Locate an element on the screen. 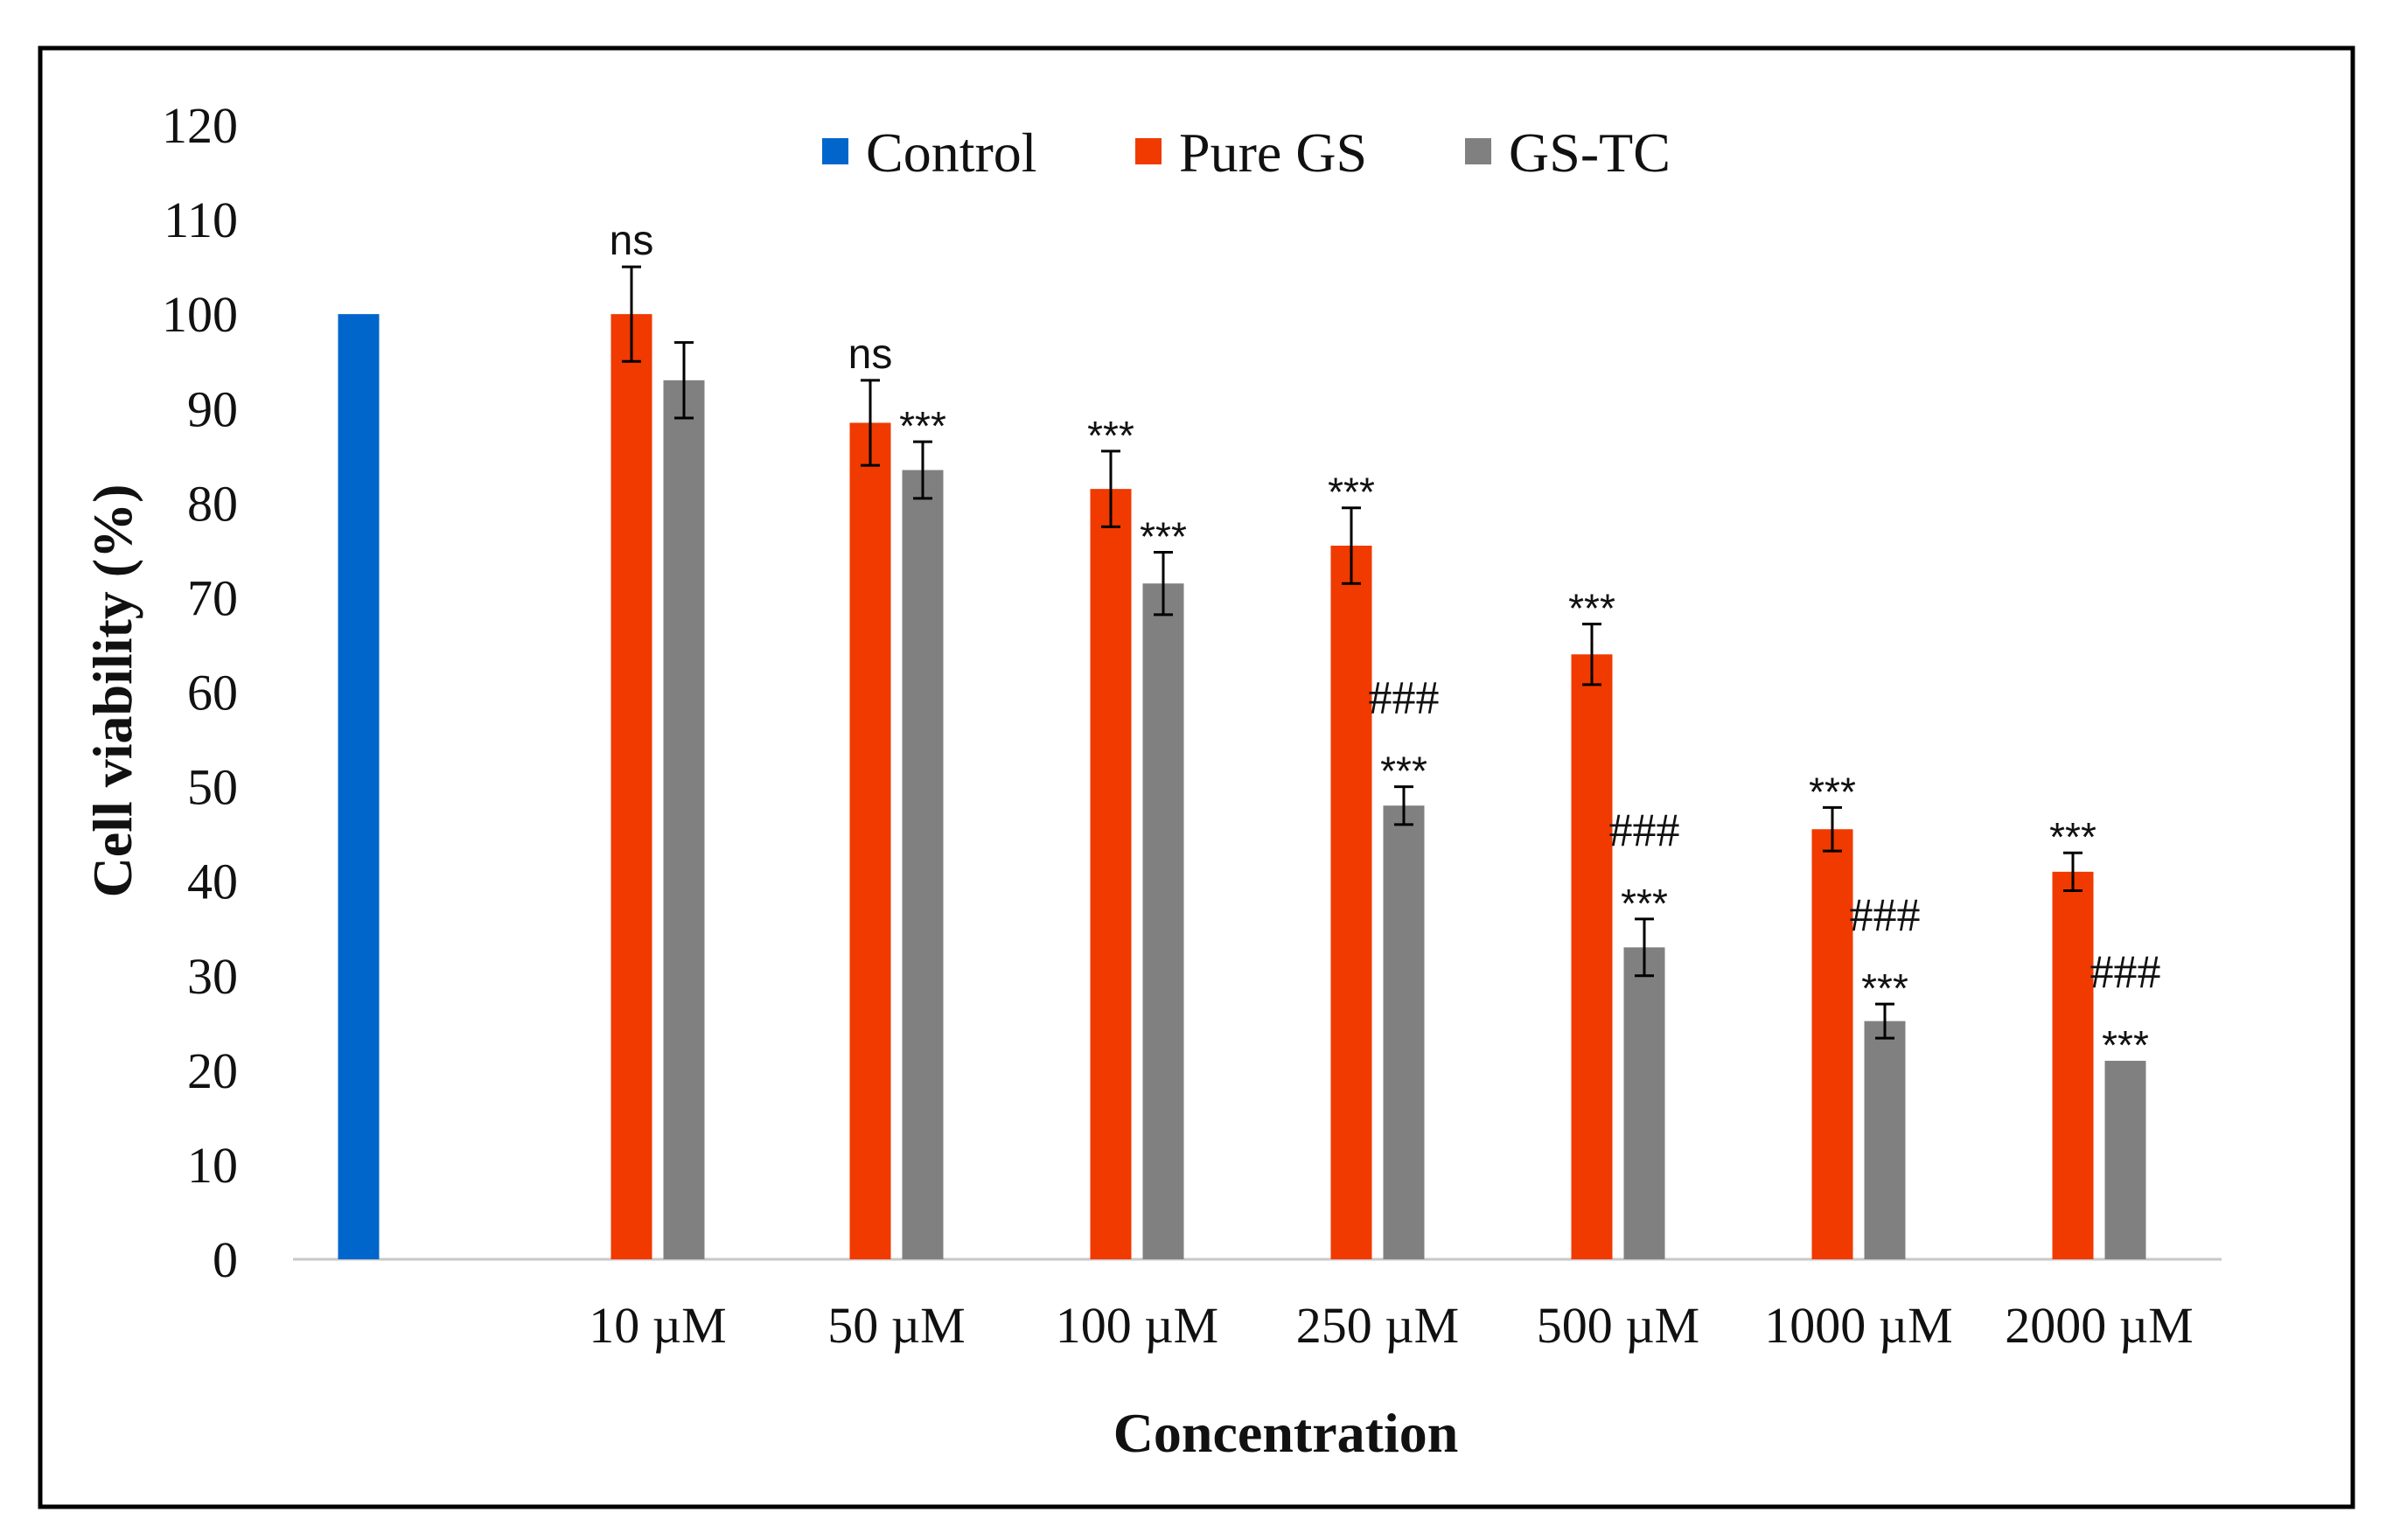 This screenshot has height=1540, width=2393. y-axis-title: Cell viability (%) is located at coordinates (112, 691).